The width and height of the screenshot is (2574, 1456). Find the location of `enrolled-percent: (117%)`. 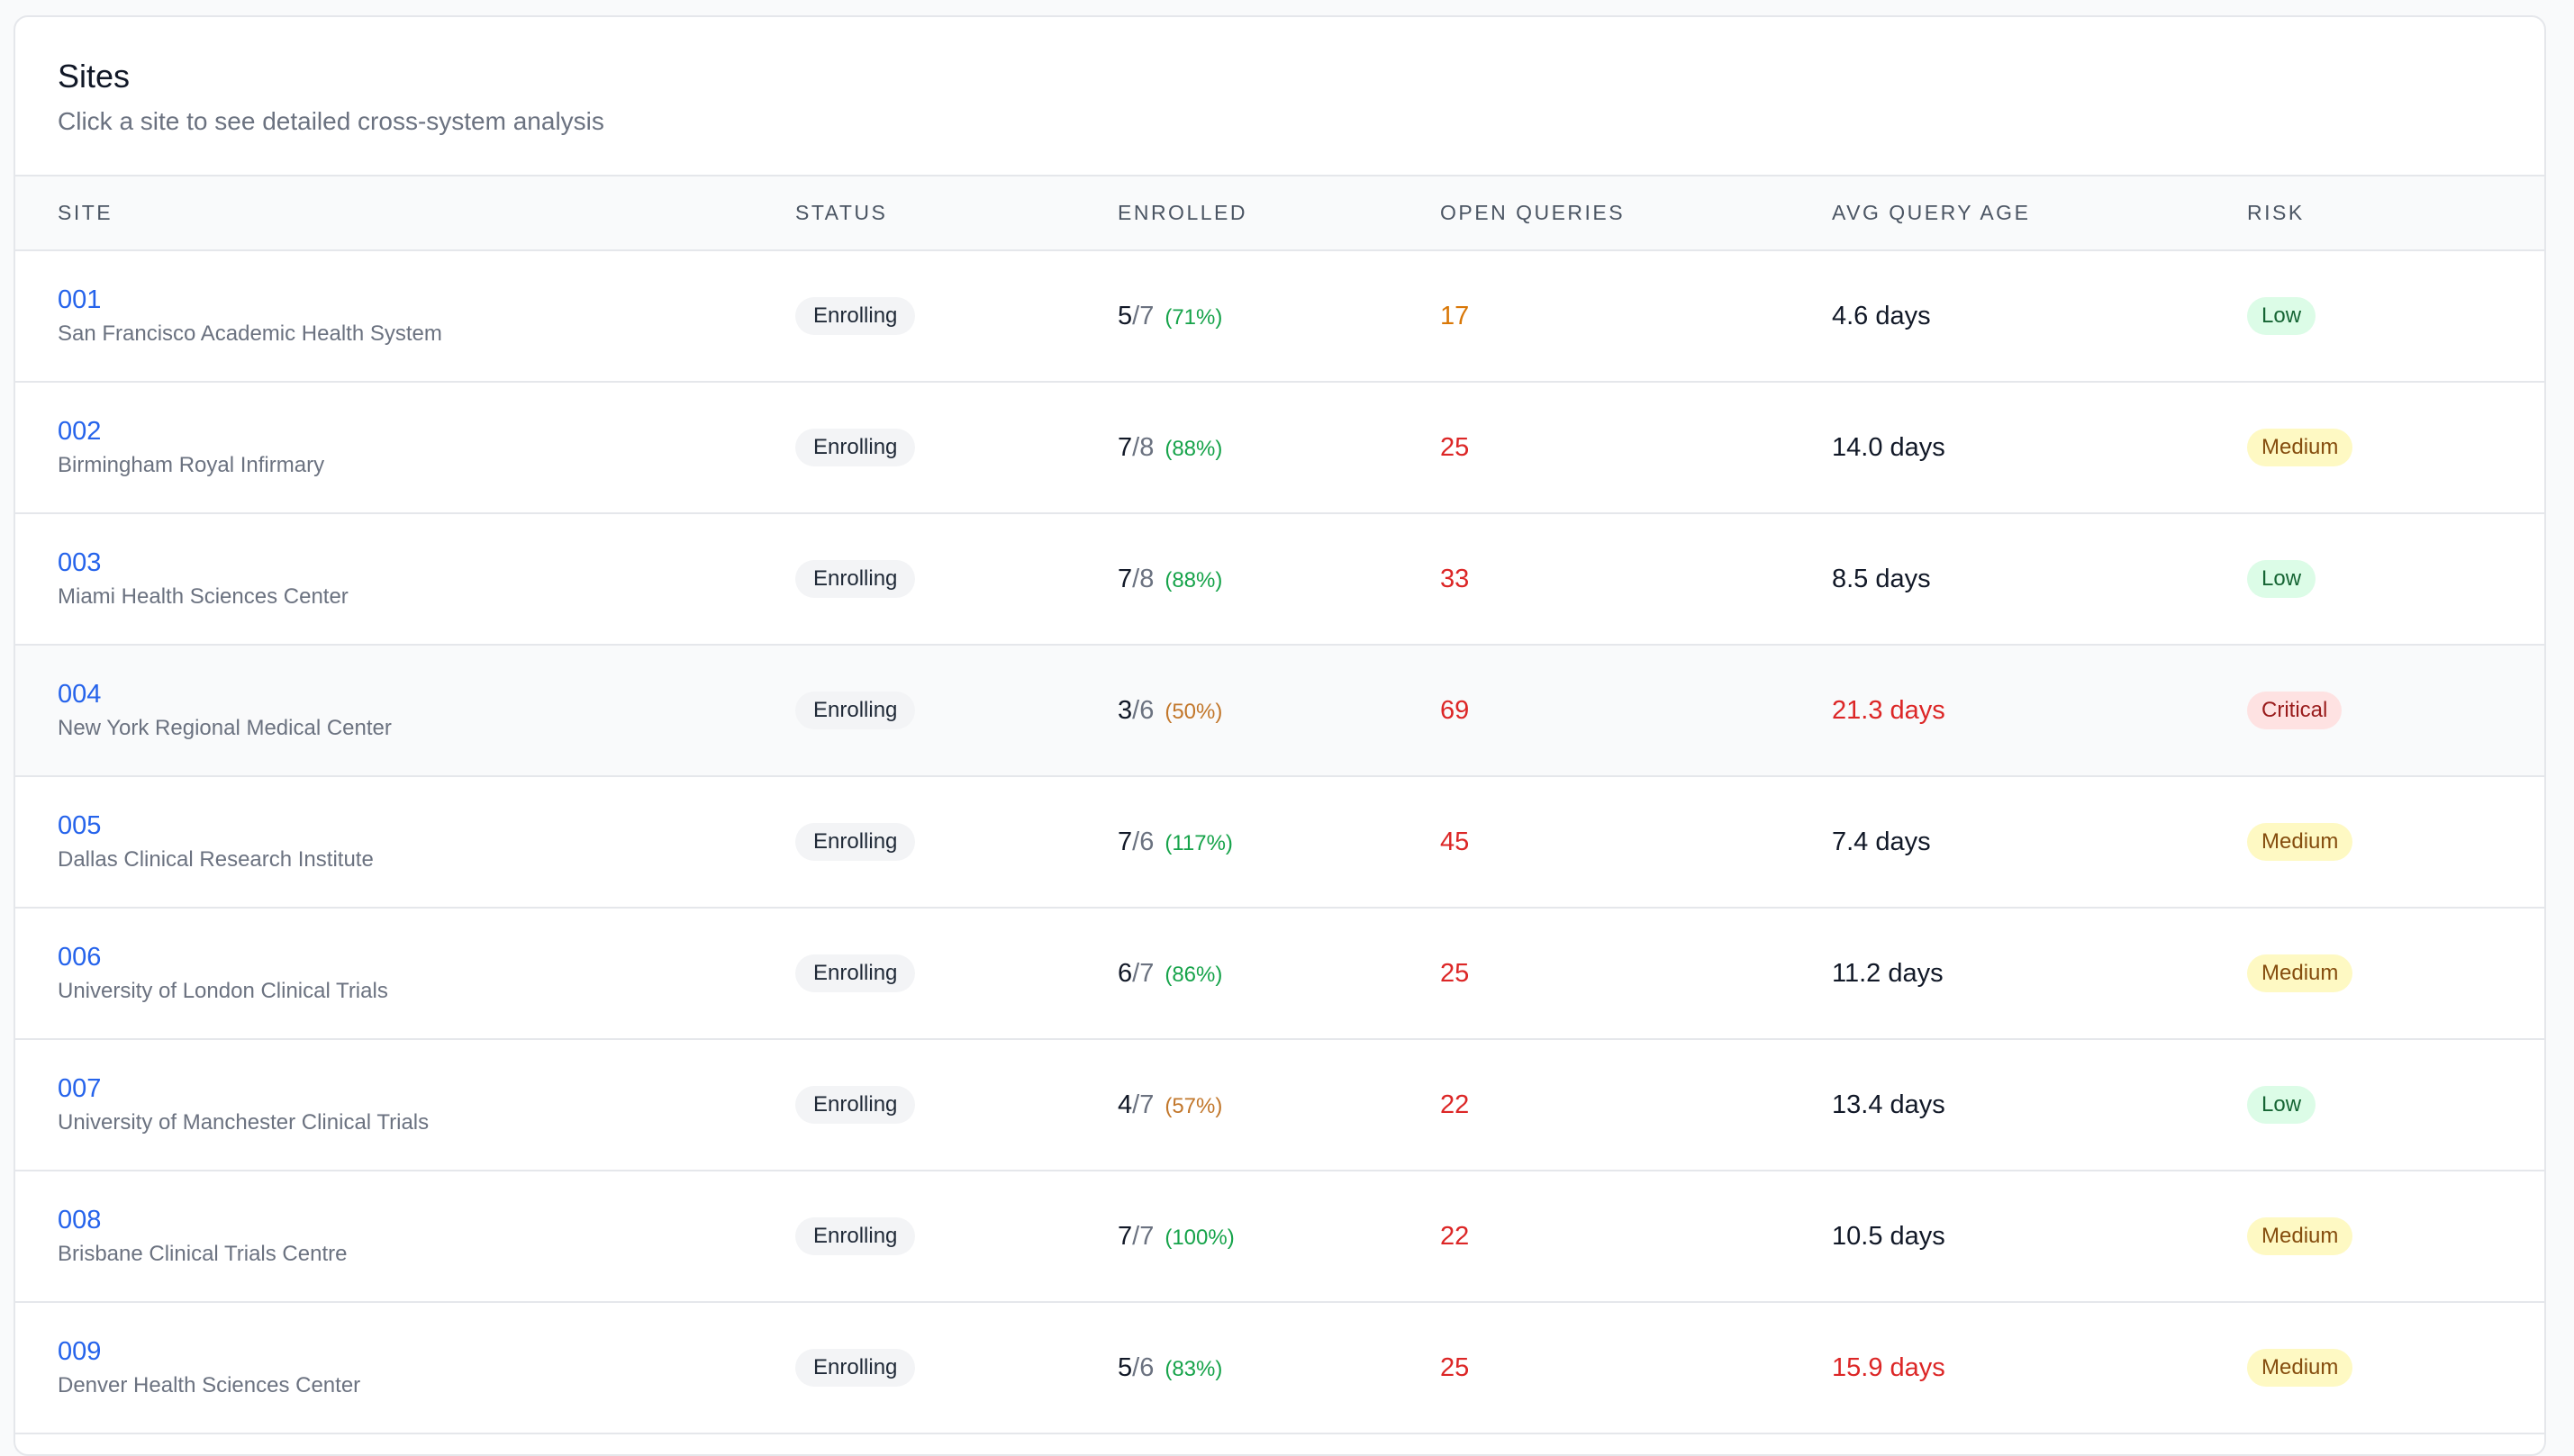

enrolled-percent: (117%) is located at coordinates (1199, 843).